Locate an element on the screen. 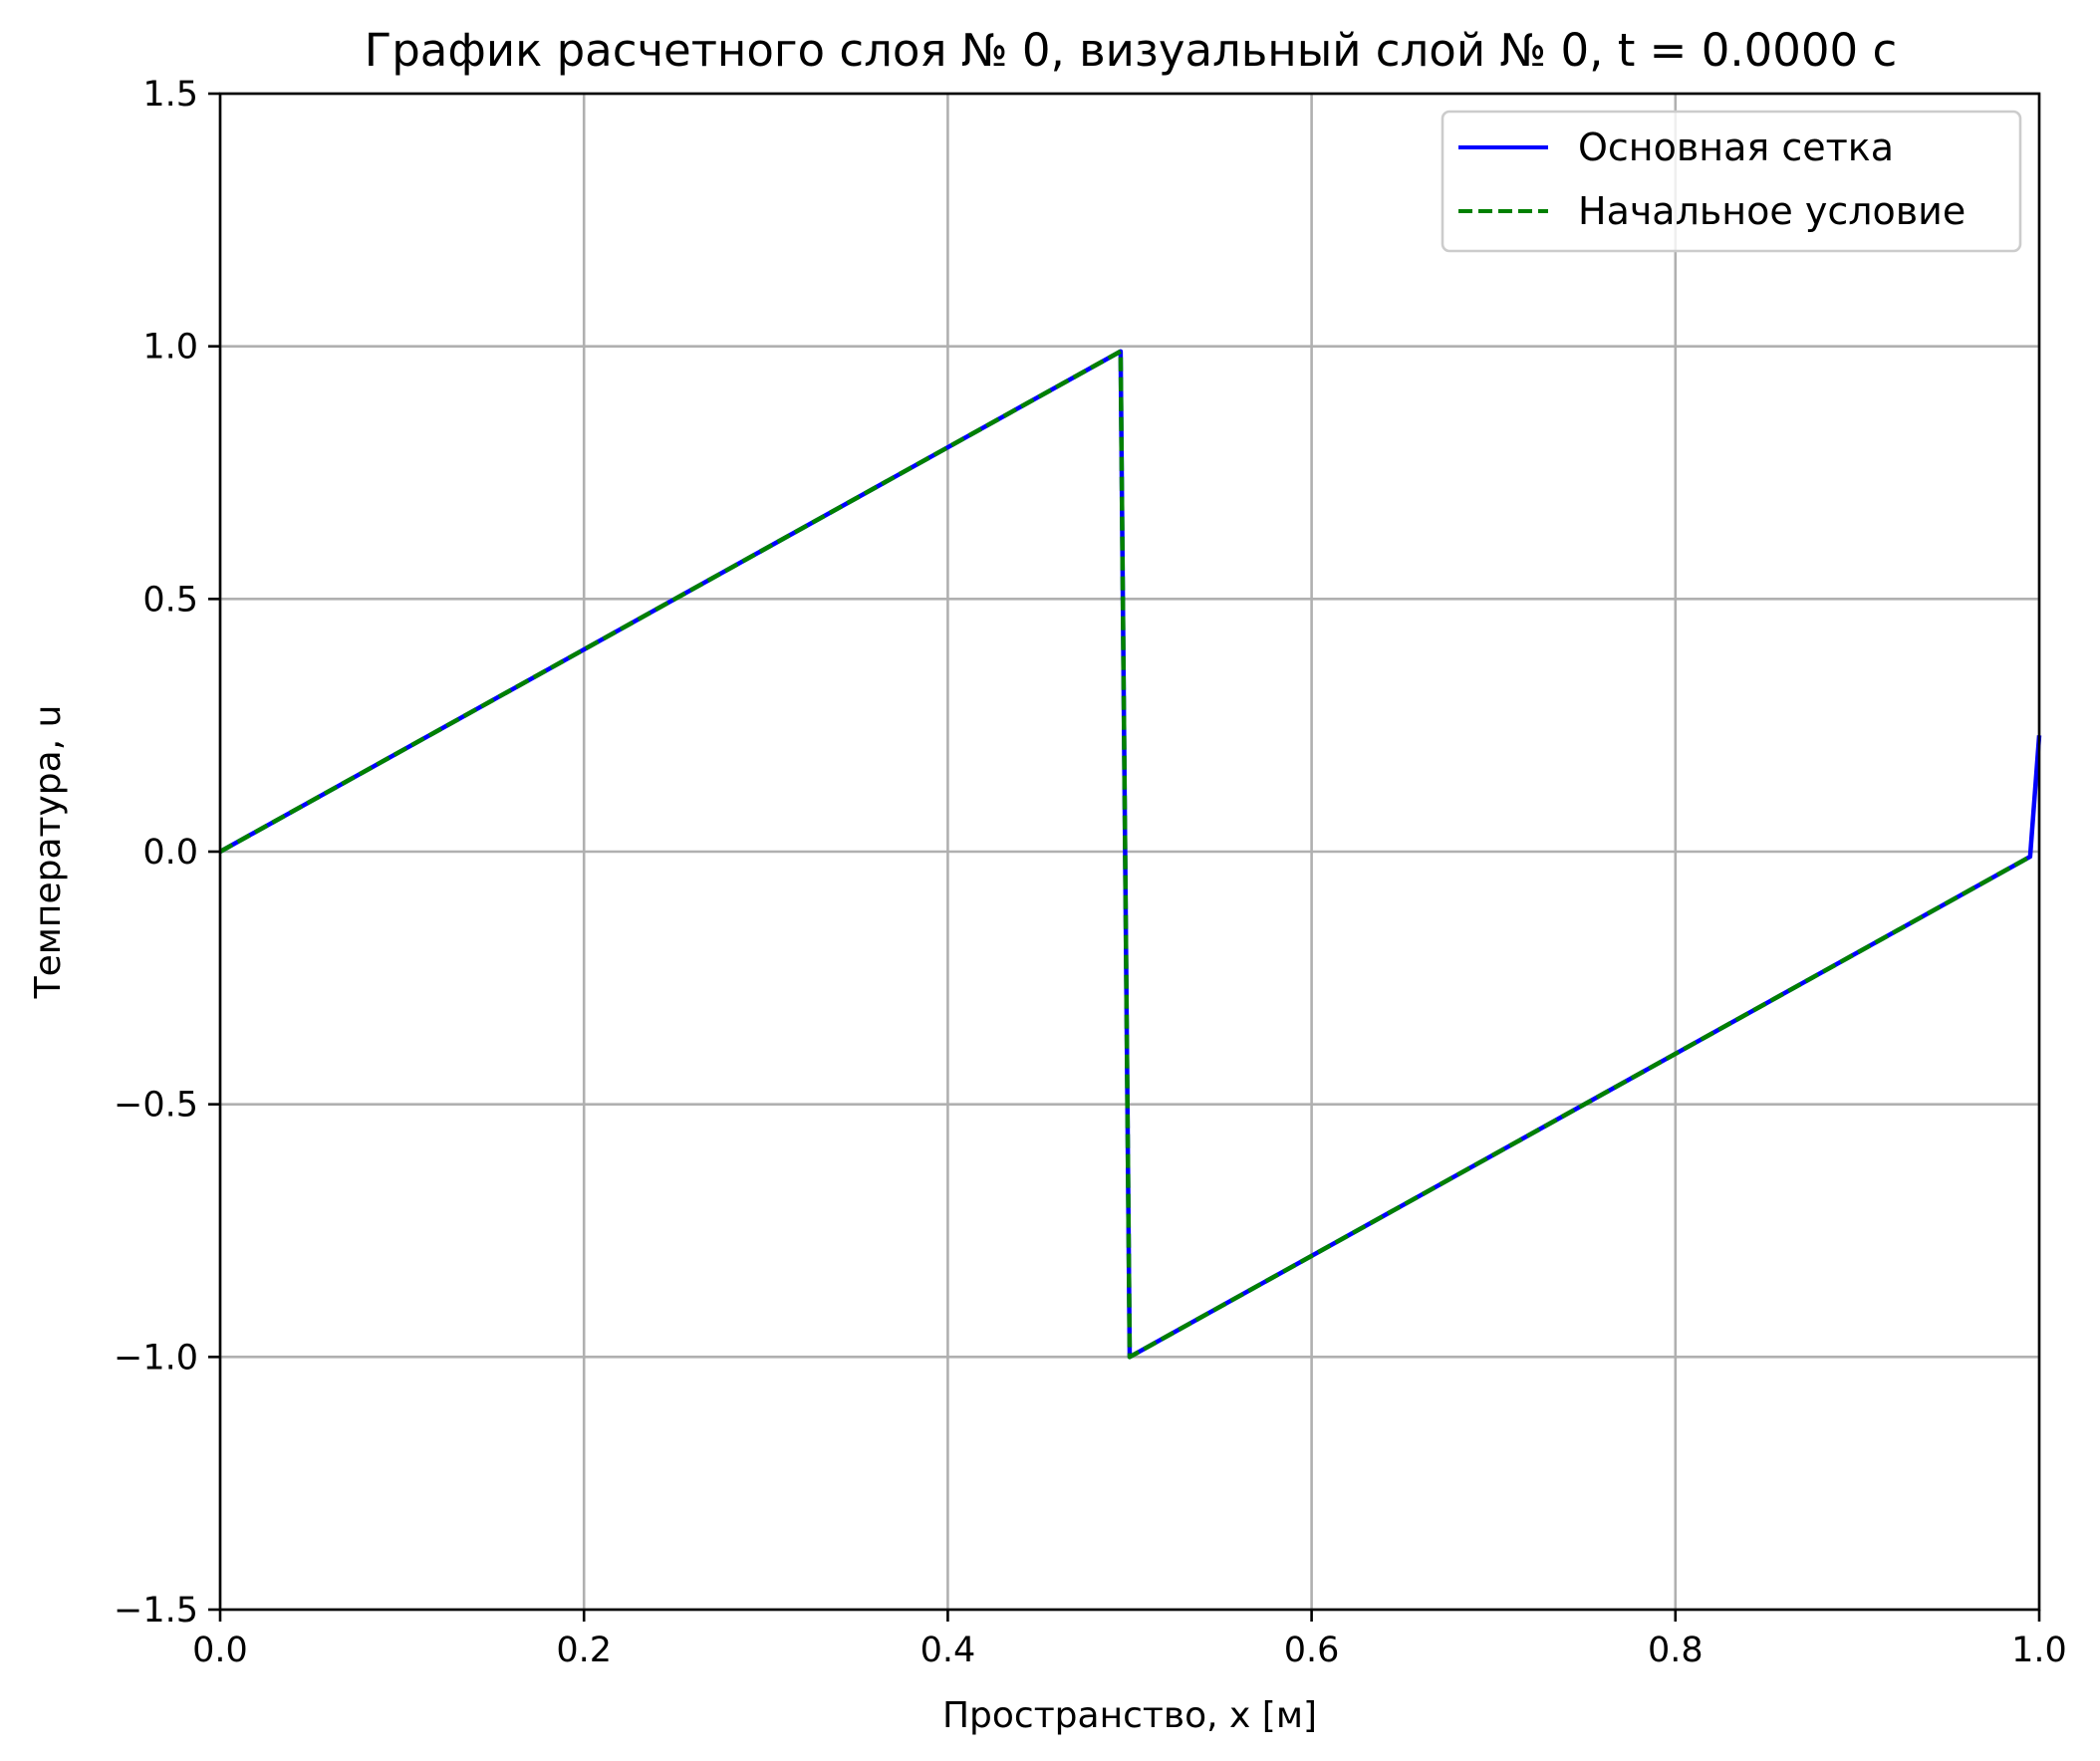 The height and width of the screenshot is (1761, 2100). y-tick-label-0: −1.5 is located at coordinates (156, 1611).